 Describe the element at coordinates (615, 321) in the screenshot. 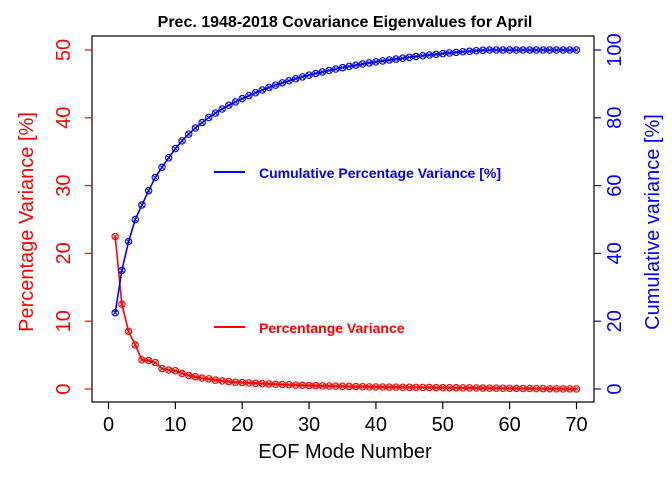

I see `right-y-tick-label: 20` at that location.